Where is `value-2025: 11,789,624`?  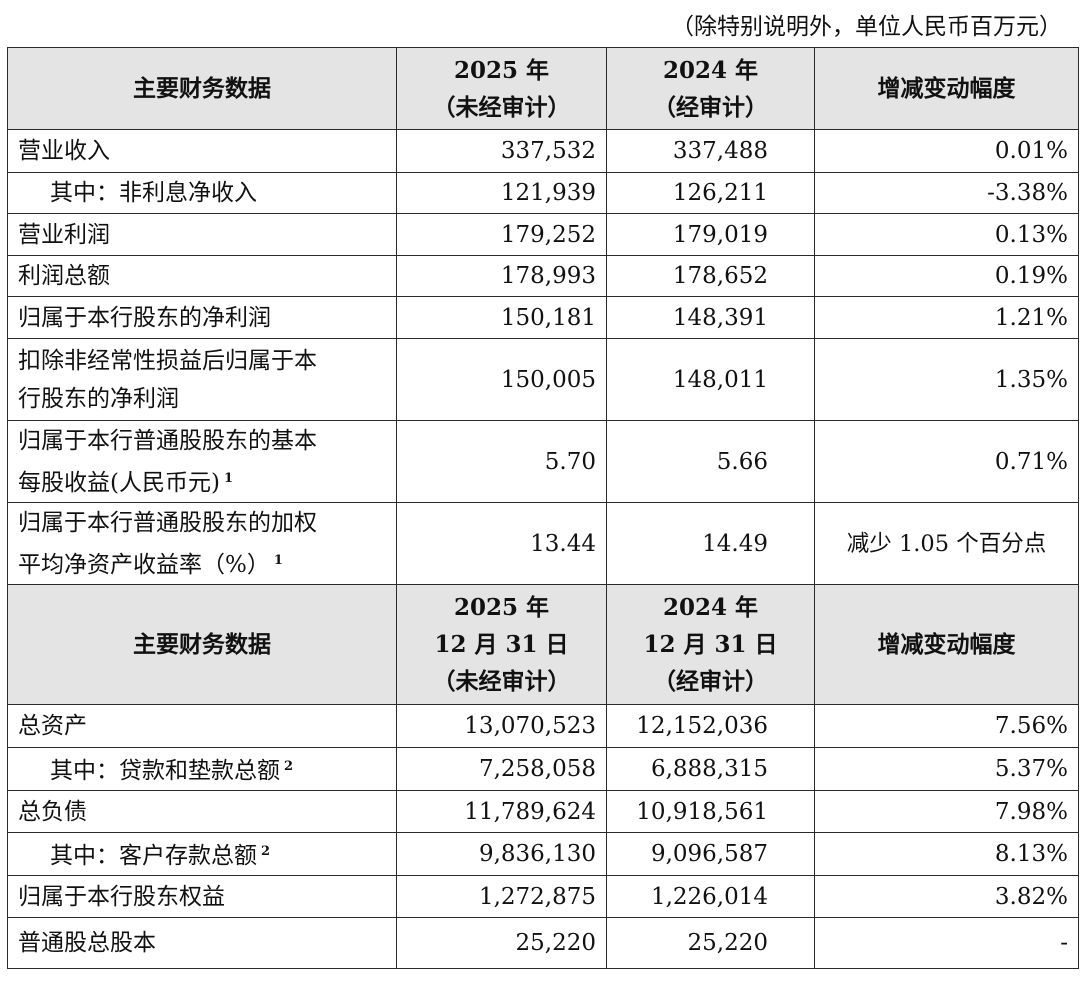 value-2025: 11,789,624 is located at coordinates (501, 811).